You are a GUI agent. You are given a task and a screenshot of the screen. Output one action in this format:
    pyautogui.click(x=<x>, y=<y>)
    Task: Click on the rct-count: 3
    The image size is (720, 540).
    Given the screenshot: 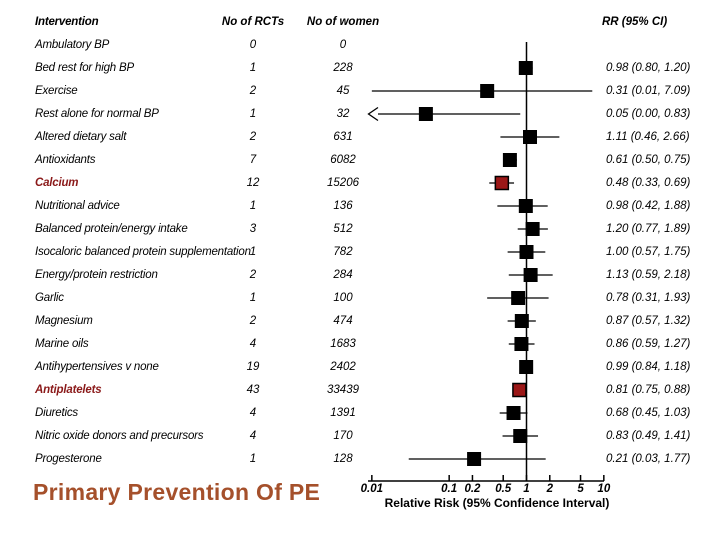 What is the action you would take?
    pyautogui.click(x=253, y=229)
    